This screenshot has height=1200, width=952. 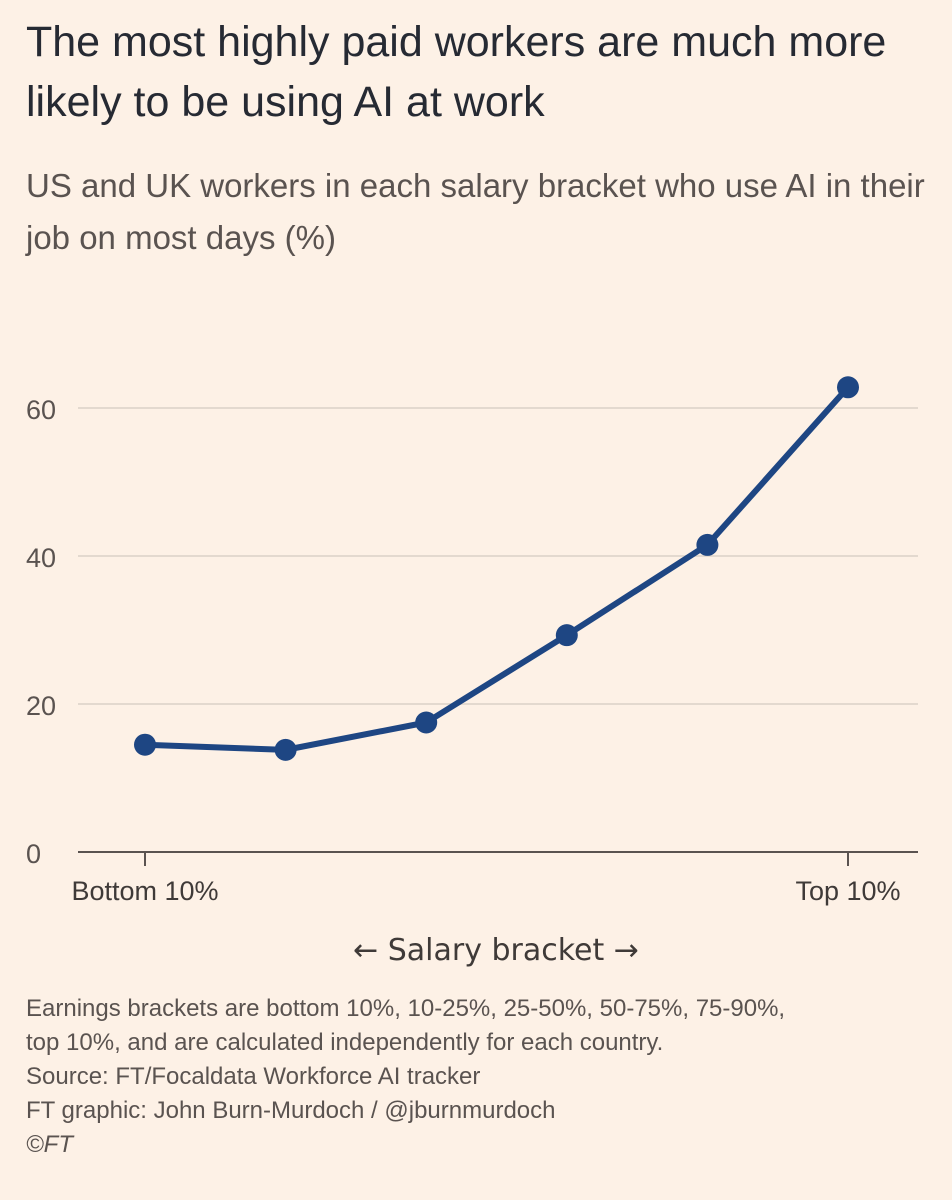 What do you see at coordinates (41, 706) in the screenshot?
I see `y-tick-label-20: 20` at bounding box center [41, 706].